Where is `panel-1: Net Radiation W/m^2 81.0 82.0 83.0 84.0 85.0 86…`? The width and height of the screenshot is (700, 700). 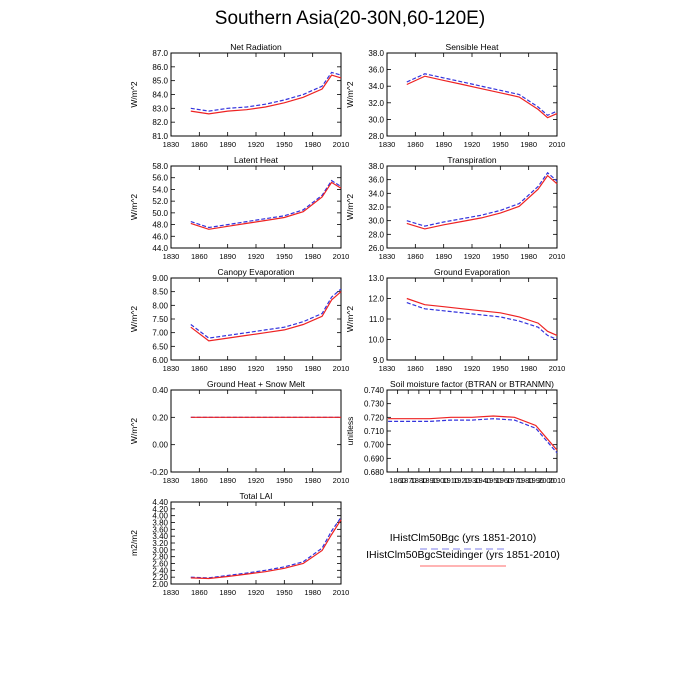
panel-1: Net Radiation W/m^2 81.0 82.0 83.0 84.0 85.0 86… is located at coordinates (239, 95).